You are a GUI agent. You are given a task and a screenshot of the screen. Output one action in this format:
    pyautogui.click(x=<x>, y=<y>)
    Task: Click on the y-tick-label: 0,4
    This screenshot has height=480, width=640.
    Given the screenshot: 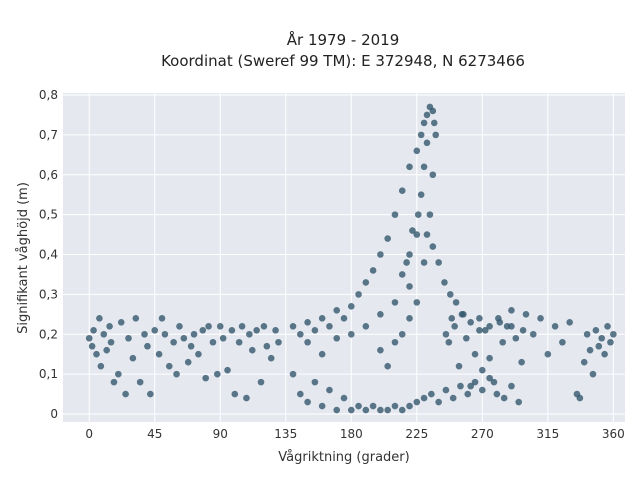 What is the action you would take?
    pyautogui.click(x=48, y=255)
    